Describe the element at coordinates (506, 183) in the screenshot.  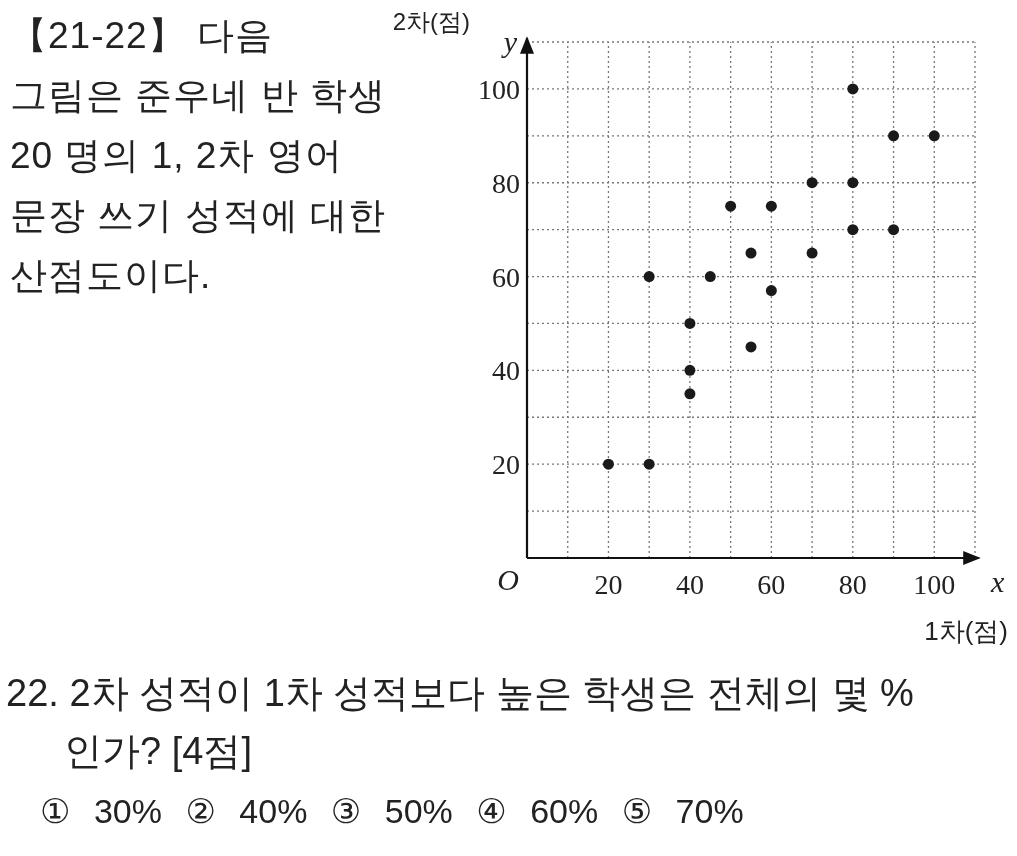
I see `y-tick-label: 80` at that location.